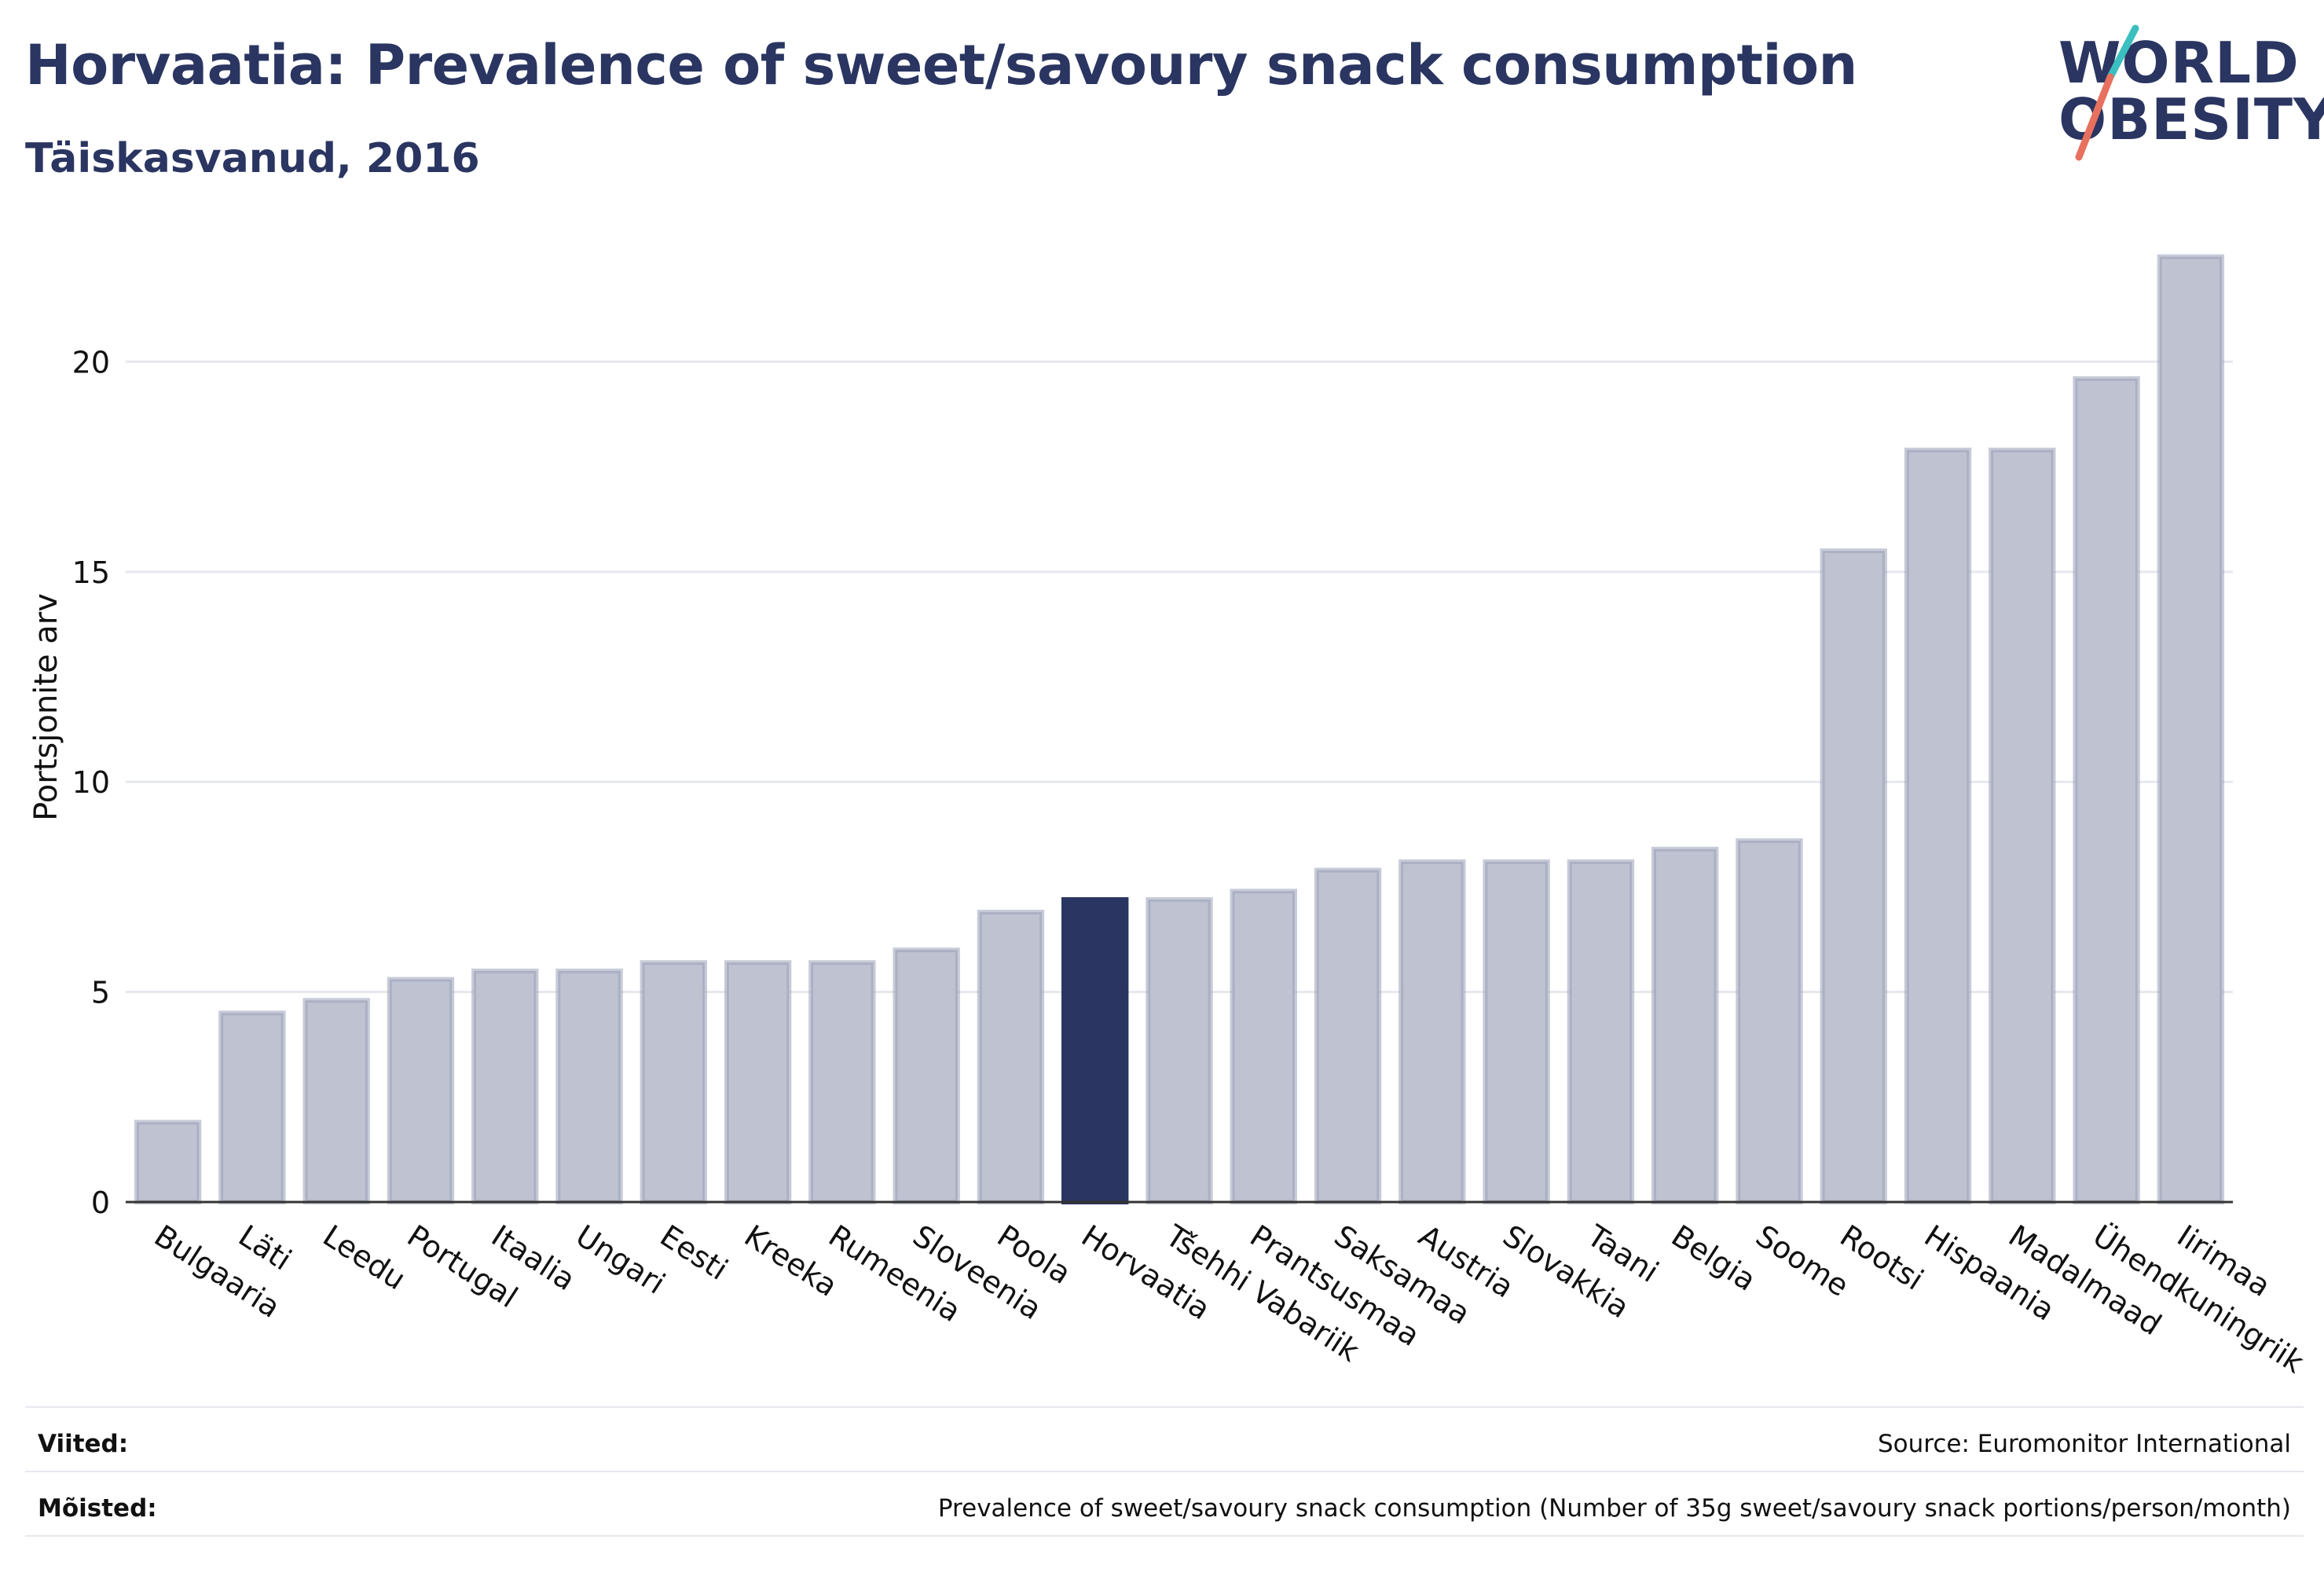 This screenshot has width=2324, height=1576. Describe the element at coordinates (2022, 825) in the screenshot. I see `bar-madalmaad` at that location.